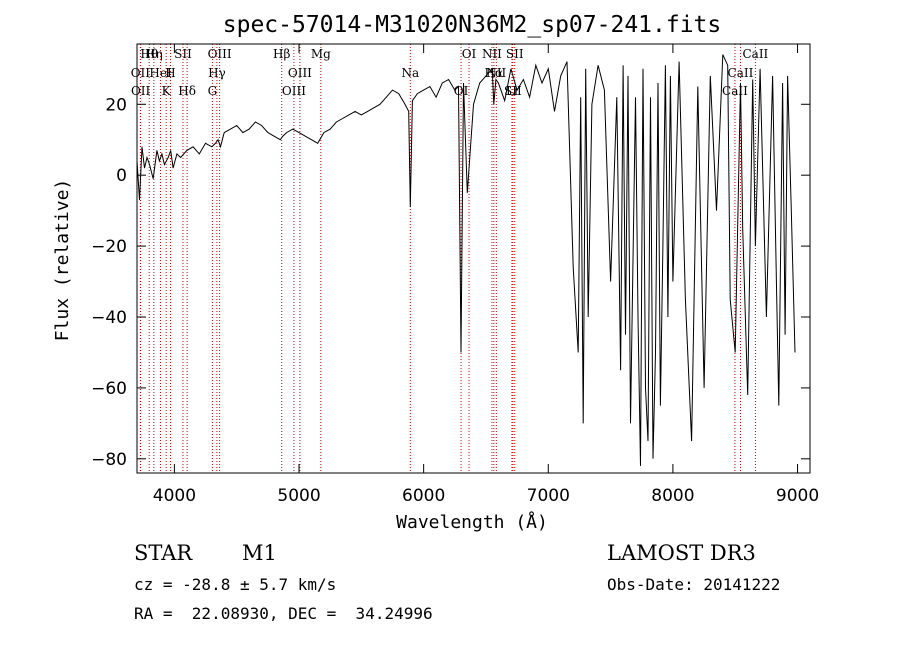 This screenshot has width=900, height=649. I want to click on line-label: Hγ, so click(217, 73).